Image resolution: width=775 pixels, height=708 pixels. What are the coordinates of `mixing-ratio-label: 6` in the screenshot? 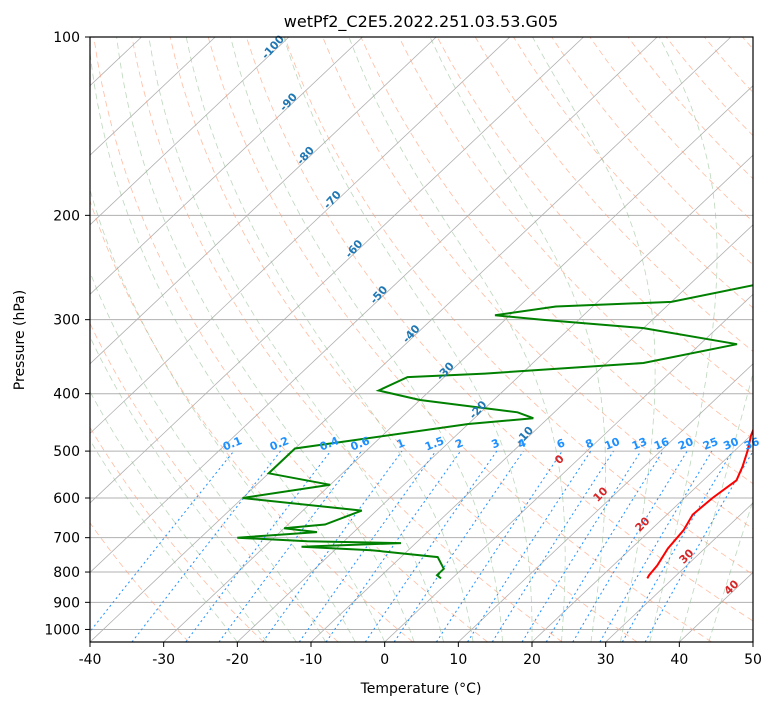 It's located at (561, 443).